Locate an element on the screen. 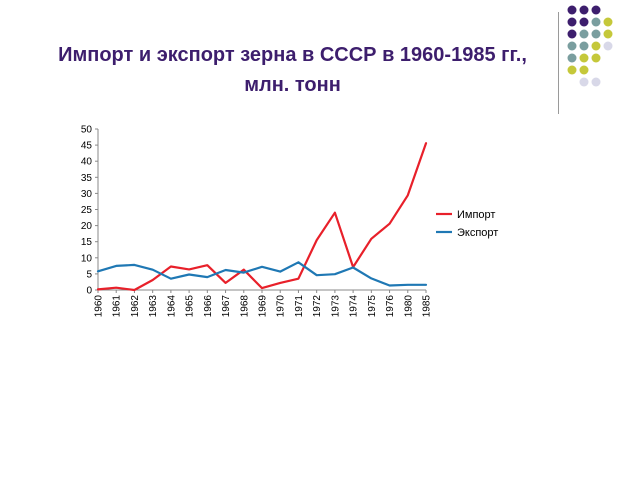 The width and height of the screenshot is (640, 480). slide-title-line-2: млн. тонн is located at coordinates (292, 85).